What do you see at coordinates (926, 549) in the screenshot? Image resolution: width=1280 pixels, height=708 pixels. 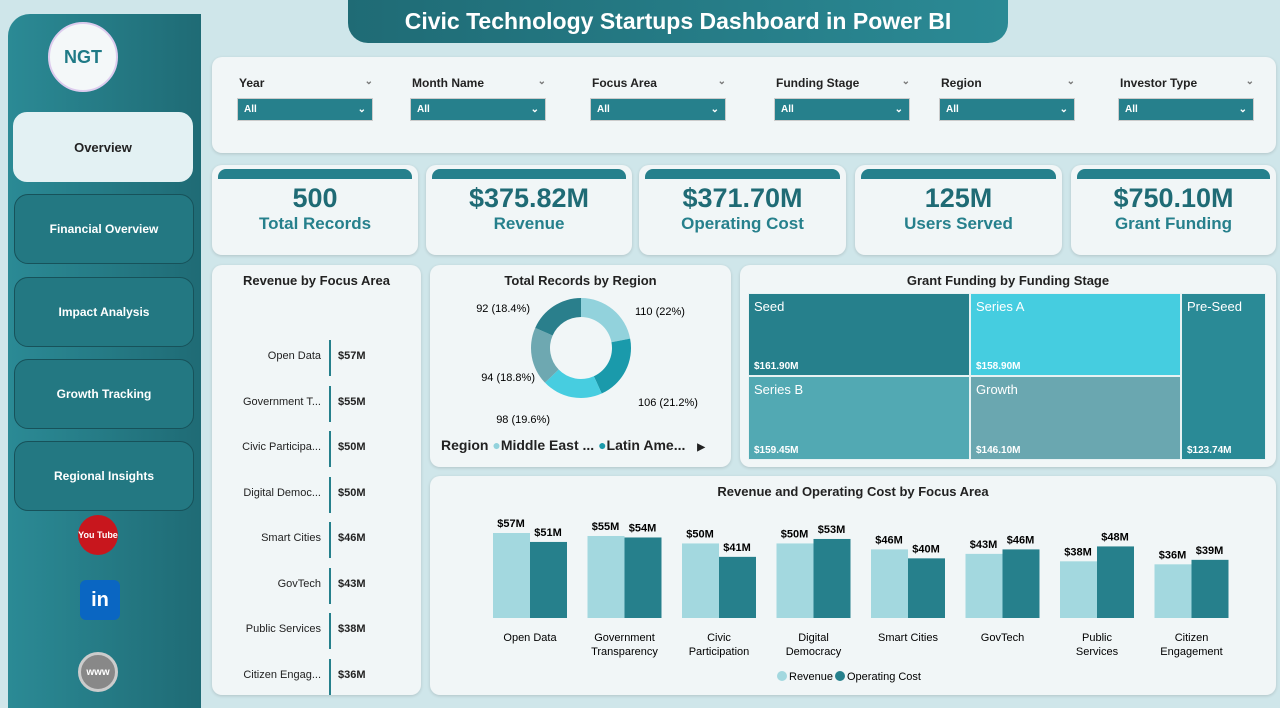 I see `bar-label: $40M` at bounding box center [926, 549].